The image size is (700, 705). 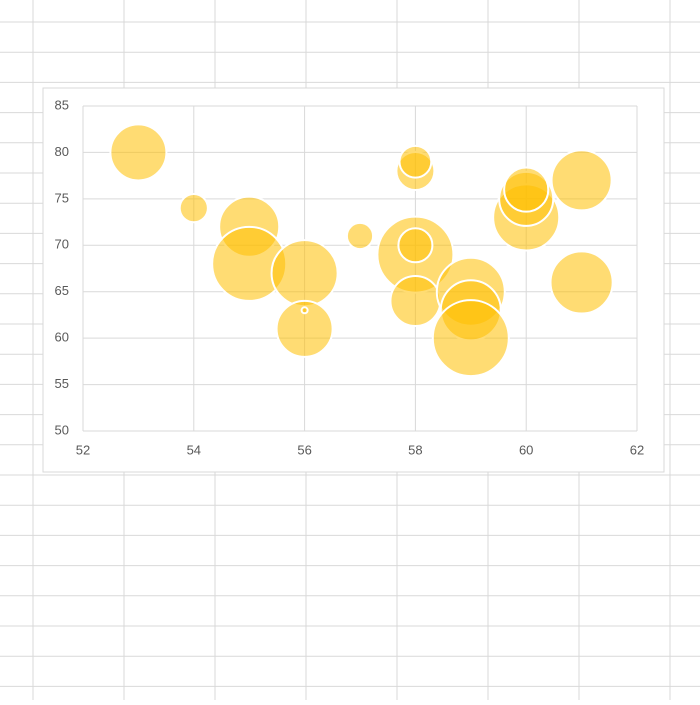 What do you see at coordinates (62, 244) in the screenshot?
I see `y-tick-label: 70` at bounding box center [62, 244].